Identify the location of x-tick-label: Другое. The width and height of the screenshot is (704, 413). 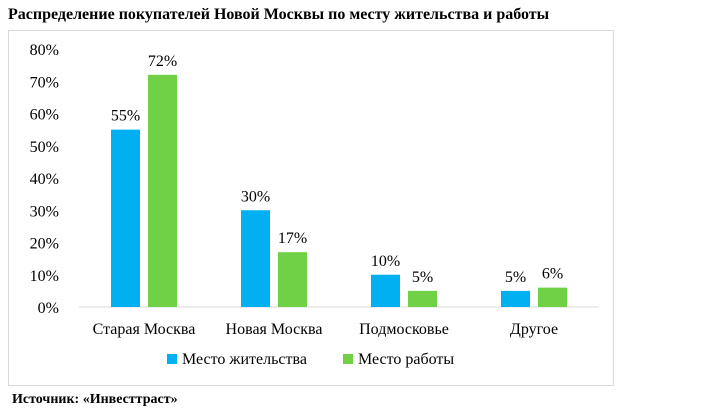
(534, 329).